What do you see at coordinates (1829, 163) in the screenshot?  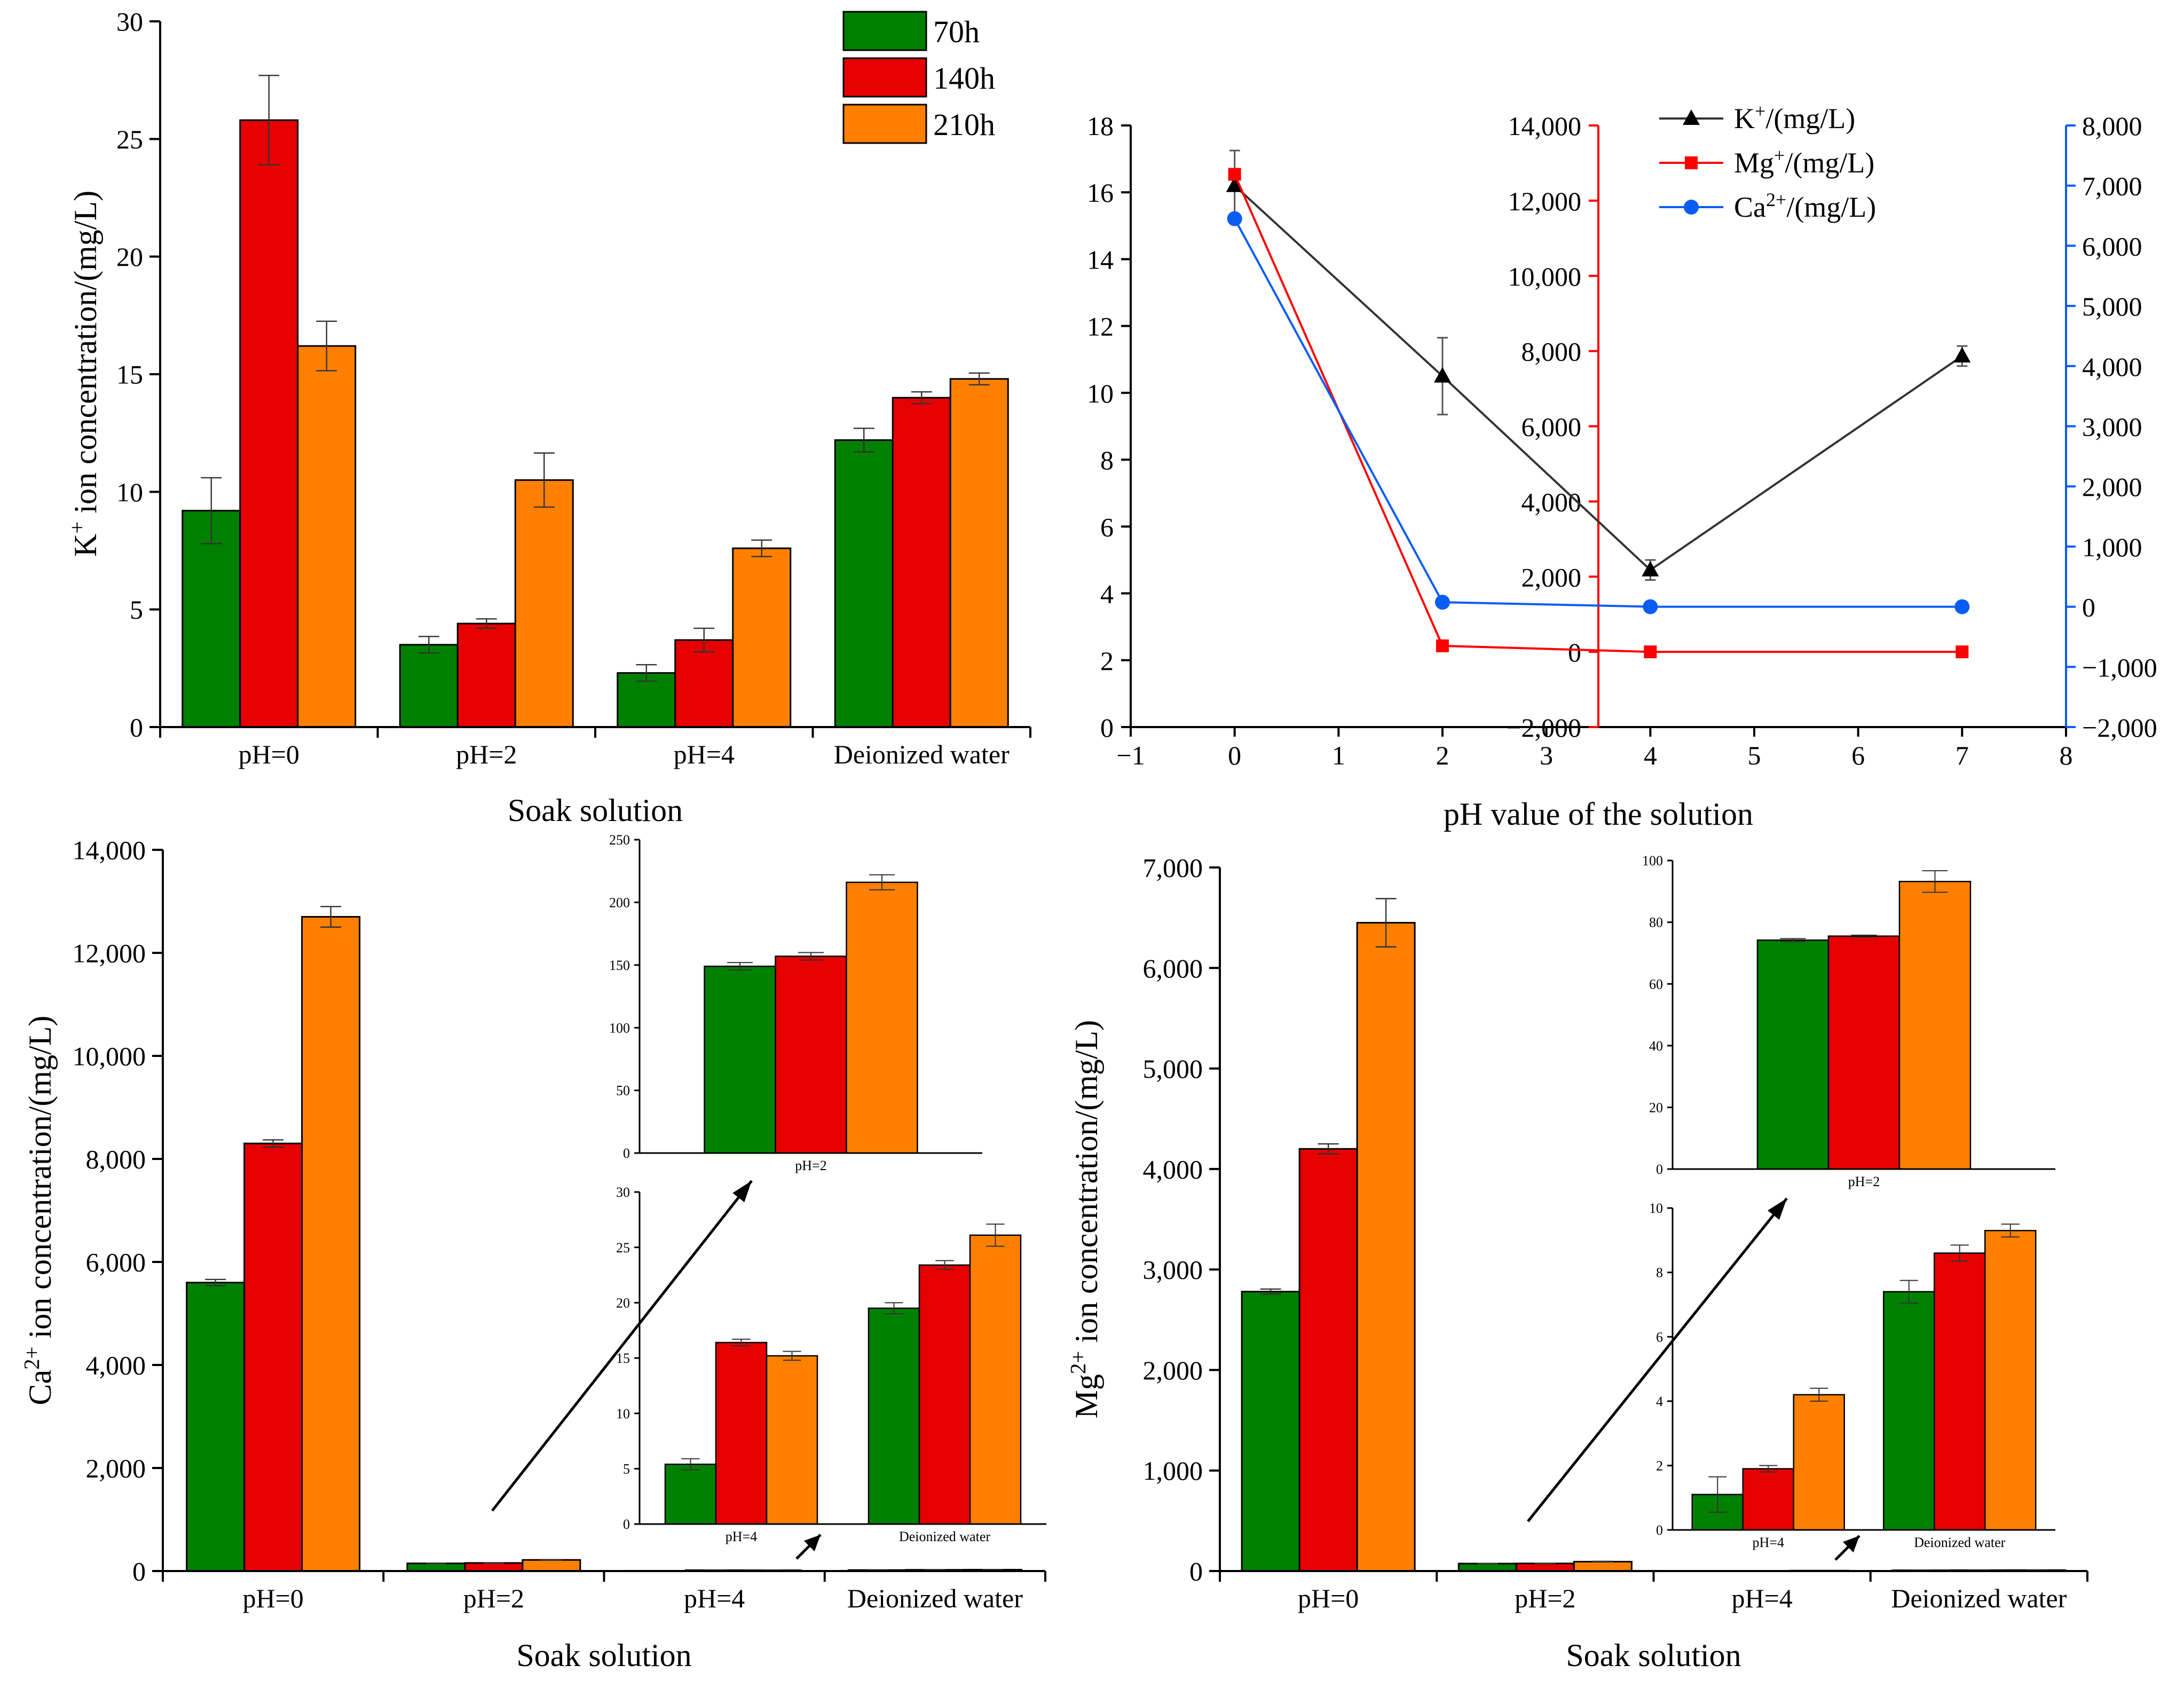 I see `label-part: /(mg/L)` at bounding box center [1829, 163].